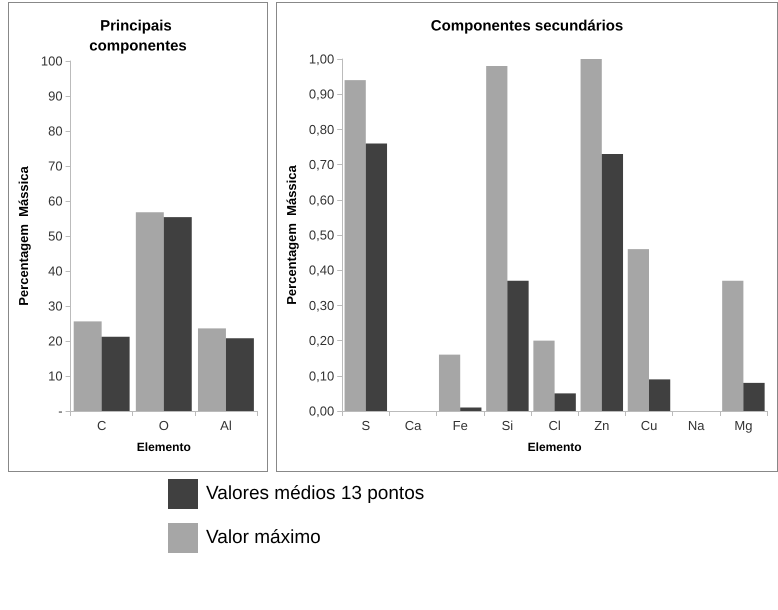 This screenshot has width=778, height=610. I want to click on x-tick-label: Ca, so click(413, 425).